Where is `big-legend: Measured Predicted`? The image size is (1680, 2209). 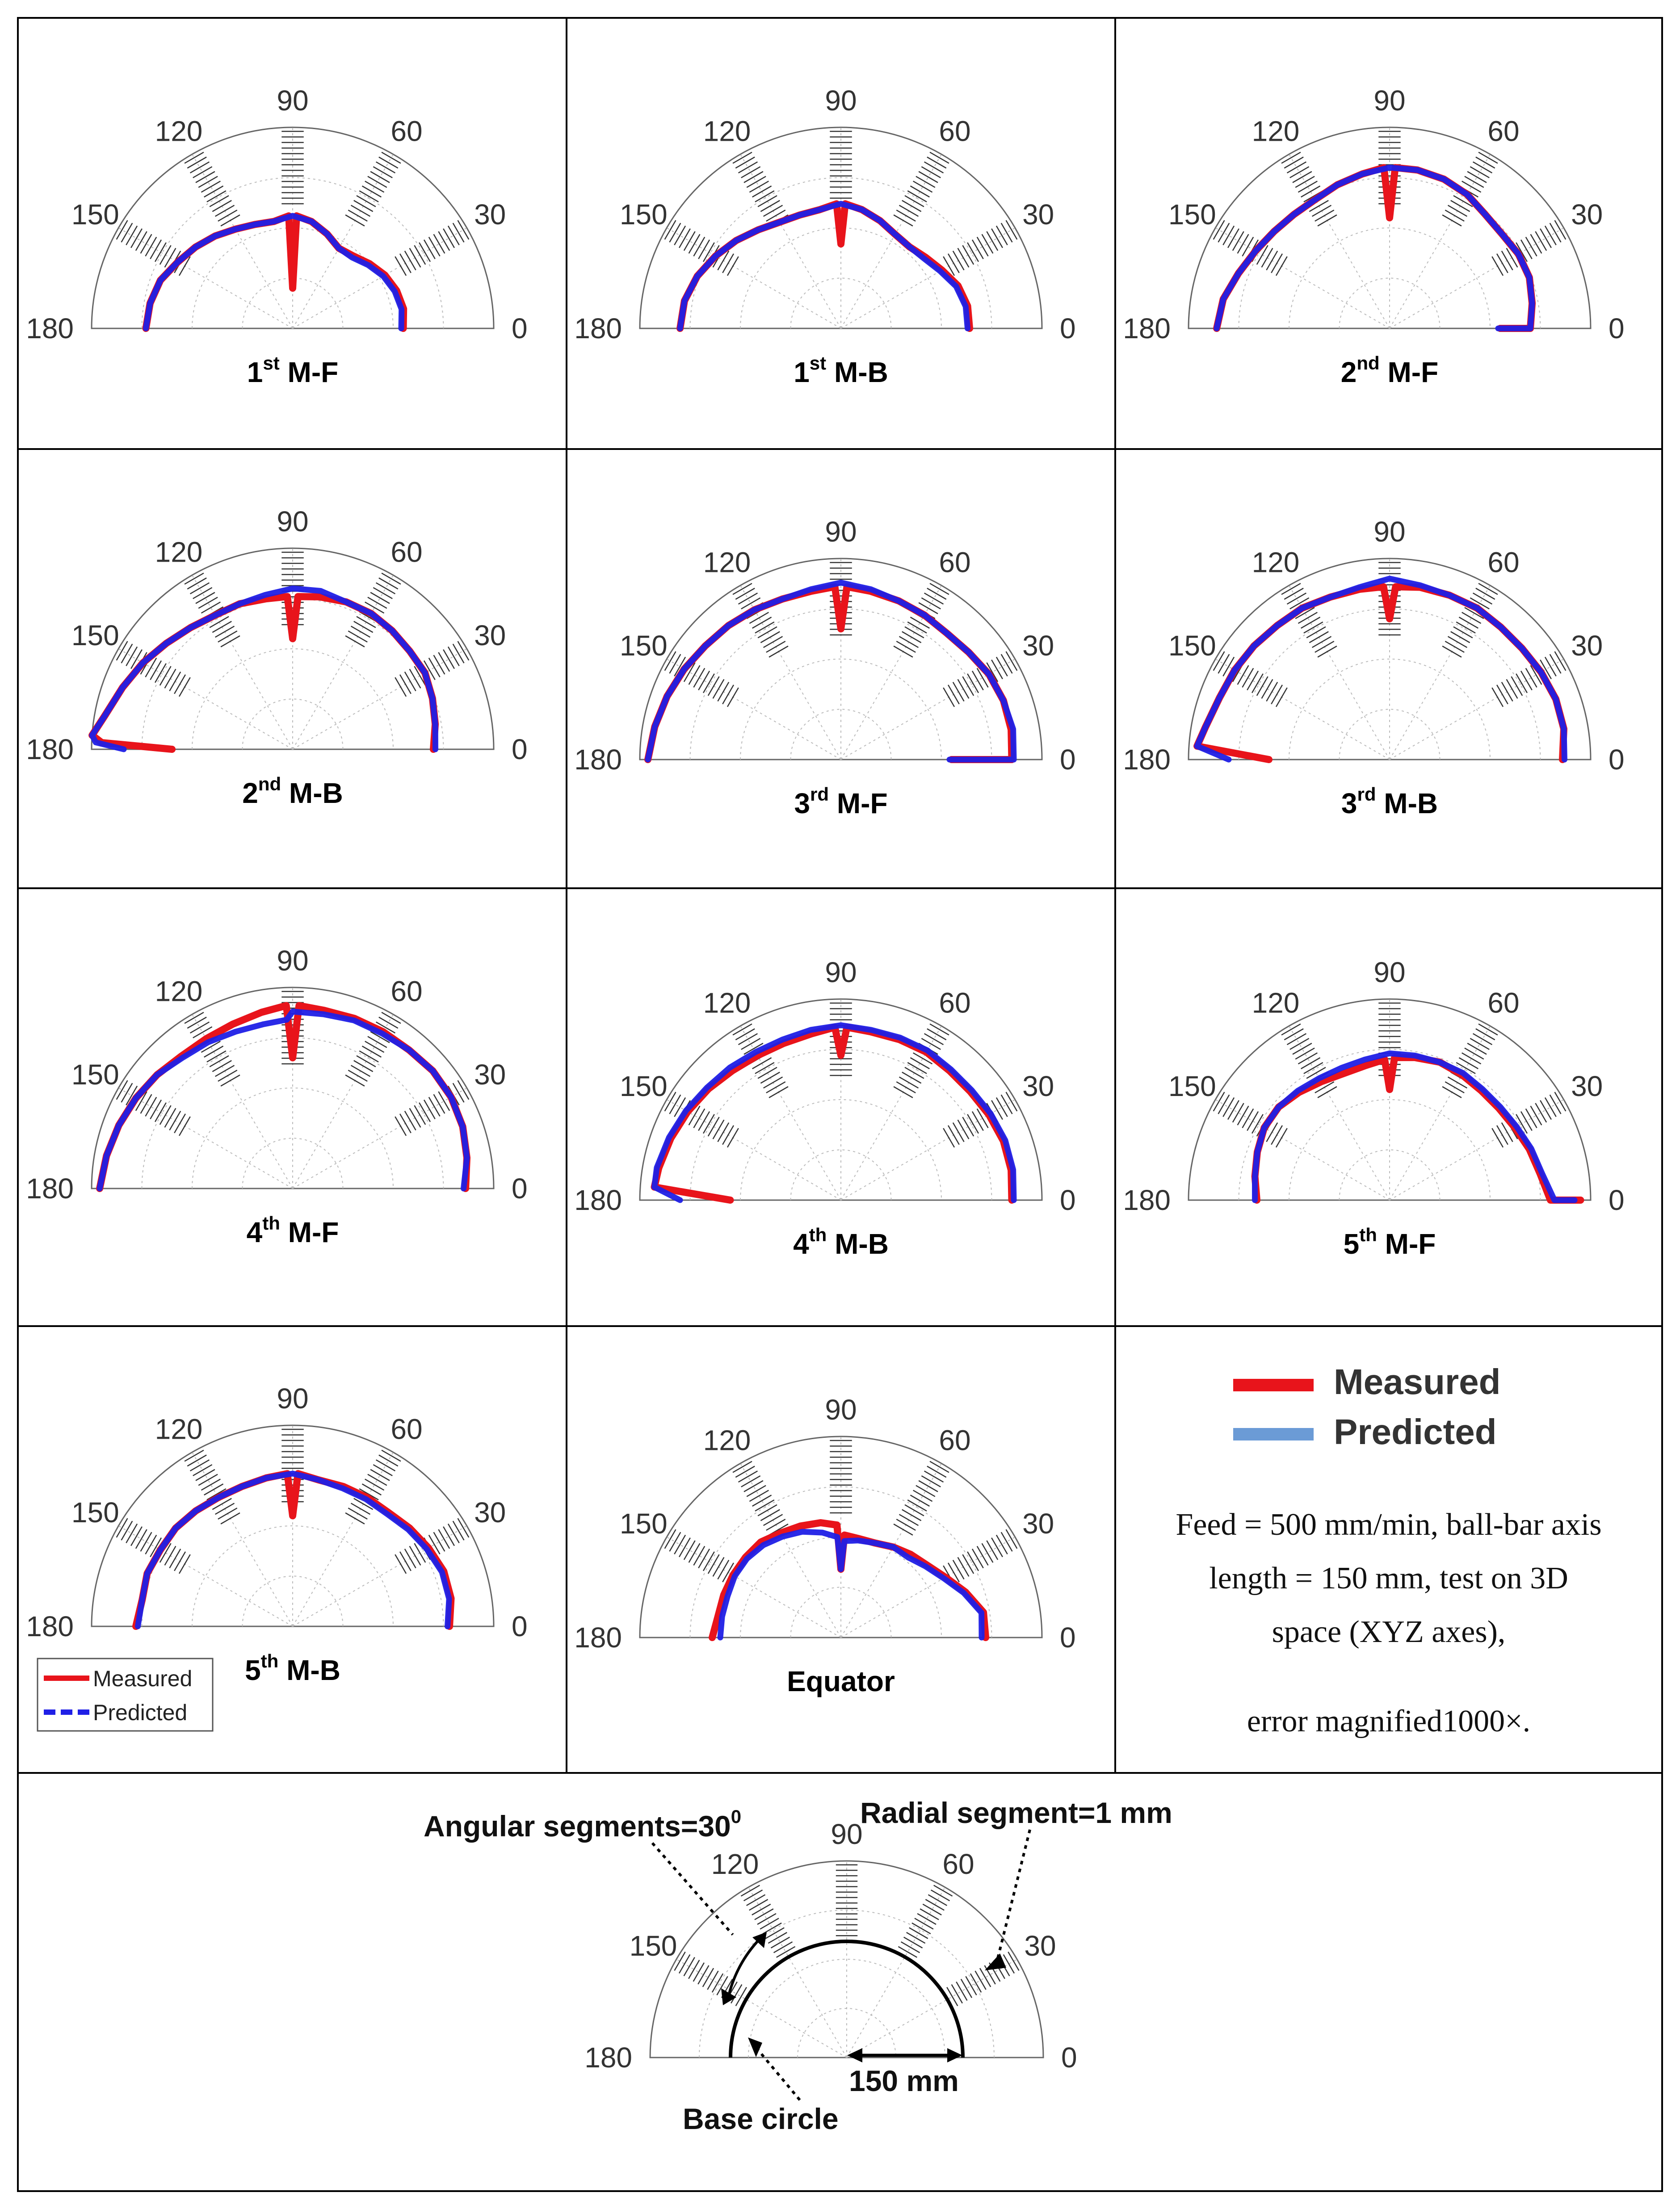 big-legend: Measured Predicted is located at coordinates (1366, 1407).